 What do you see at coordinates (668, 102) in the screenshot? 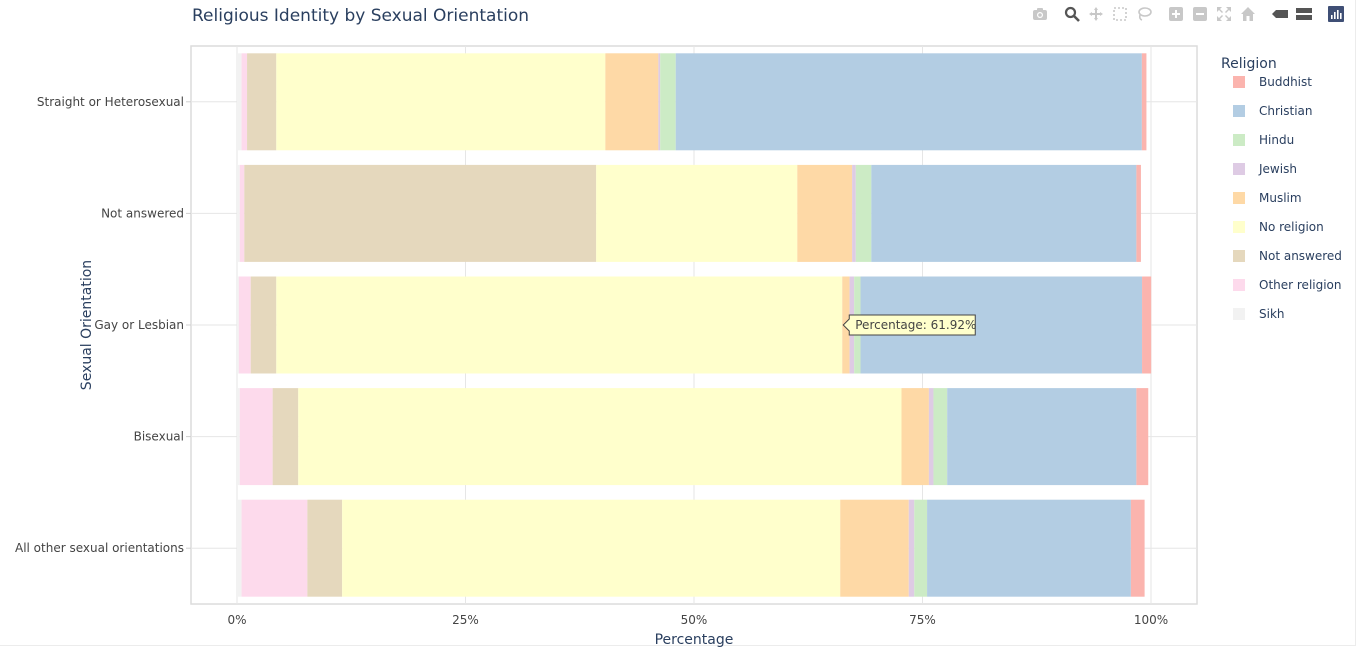
I see `bar-hindu-straight-or-heterosexual` at bounding box center [668, 102].